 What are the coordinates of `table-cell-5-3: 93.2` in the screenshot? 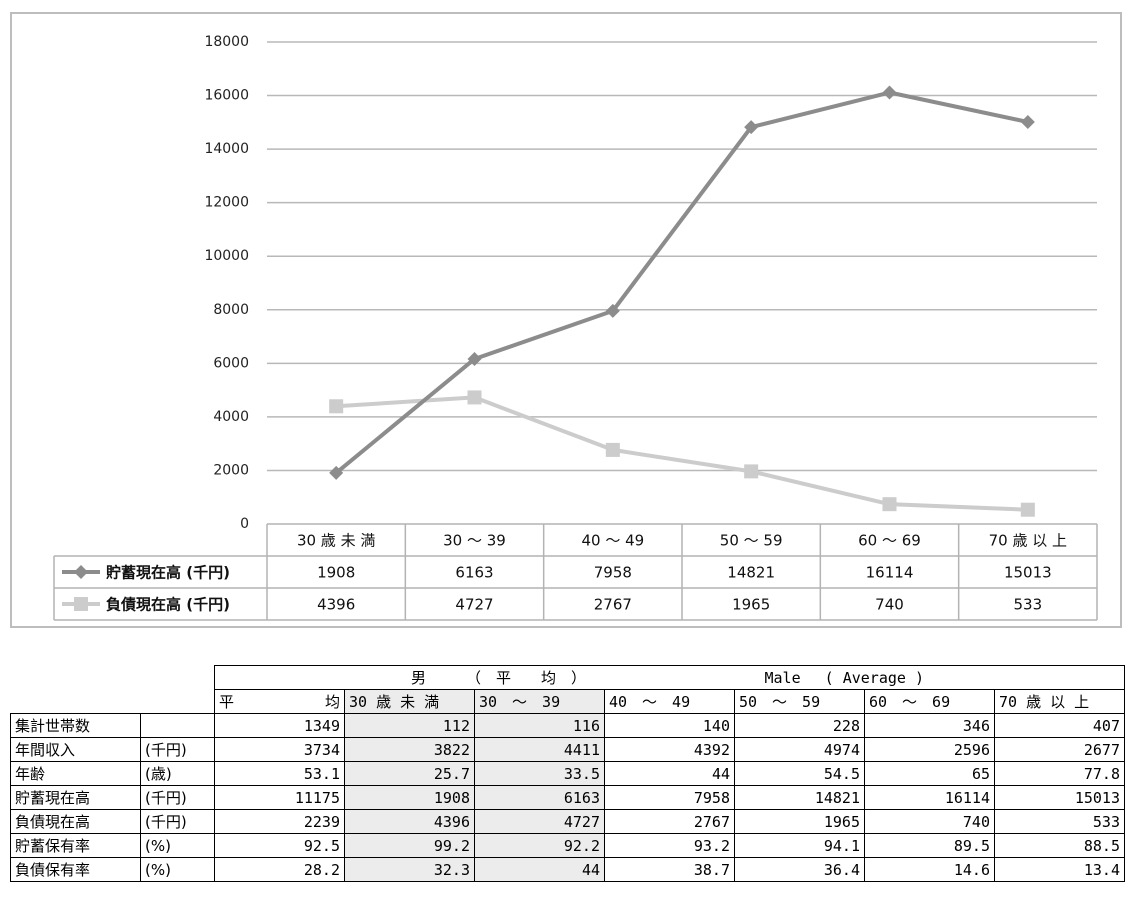 It's located at (669, 845).